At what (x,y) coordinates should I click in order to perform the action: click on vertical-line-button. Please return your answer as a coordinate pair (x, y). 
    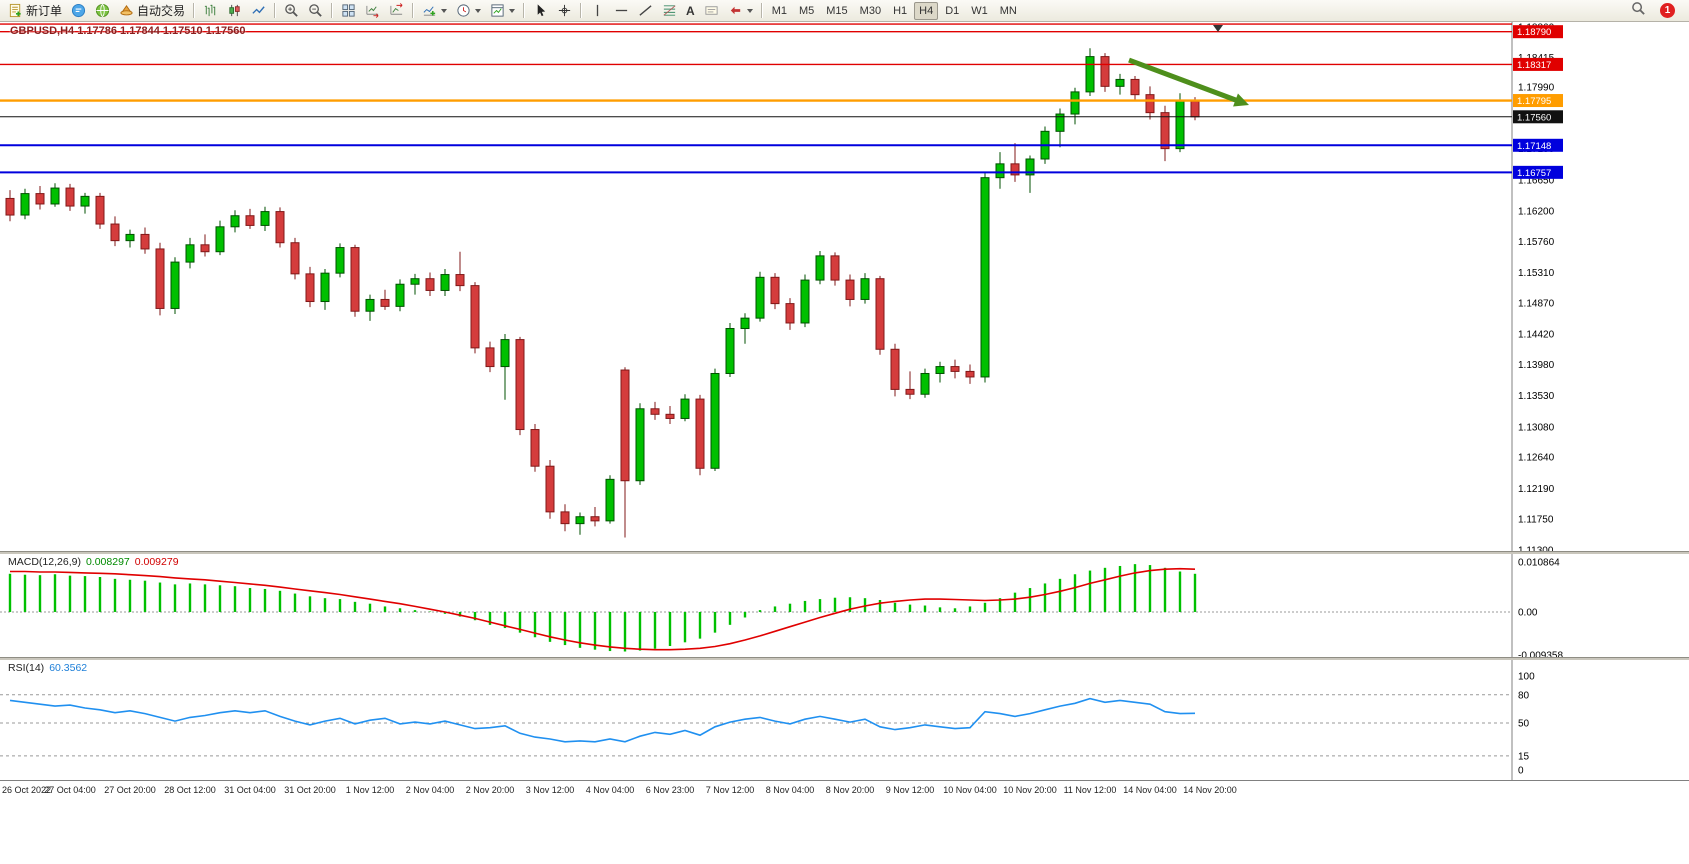
    Looking at the image, I should click on (597, 10).